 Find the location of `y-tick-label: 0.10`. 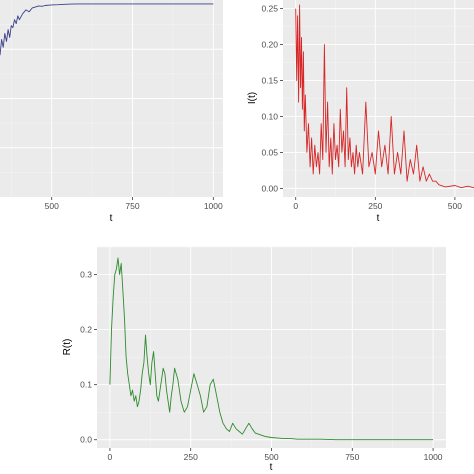

y-tick-label: 0.10 is located at coordinates (269, 116).